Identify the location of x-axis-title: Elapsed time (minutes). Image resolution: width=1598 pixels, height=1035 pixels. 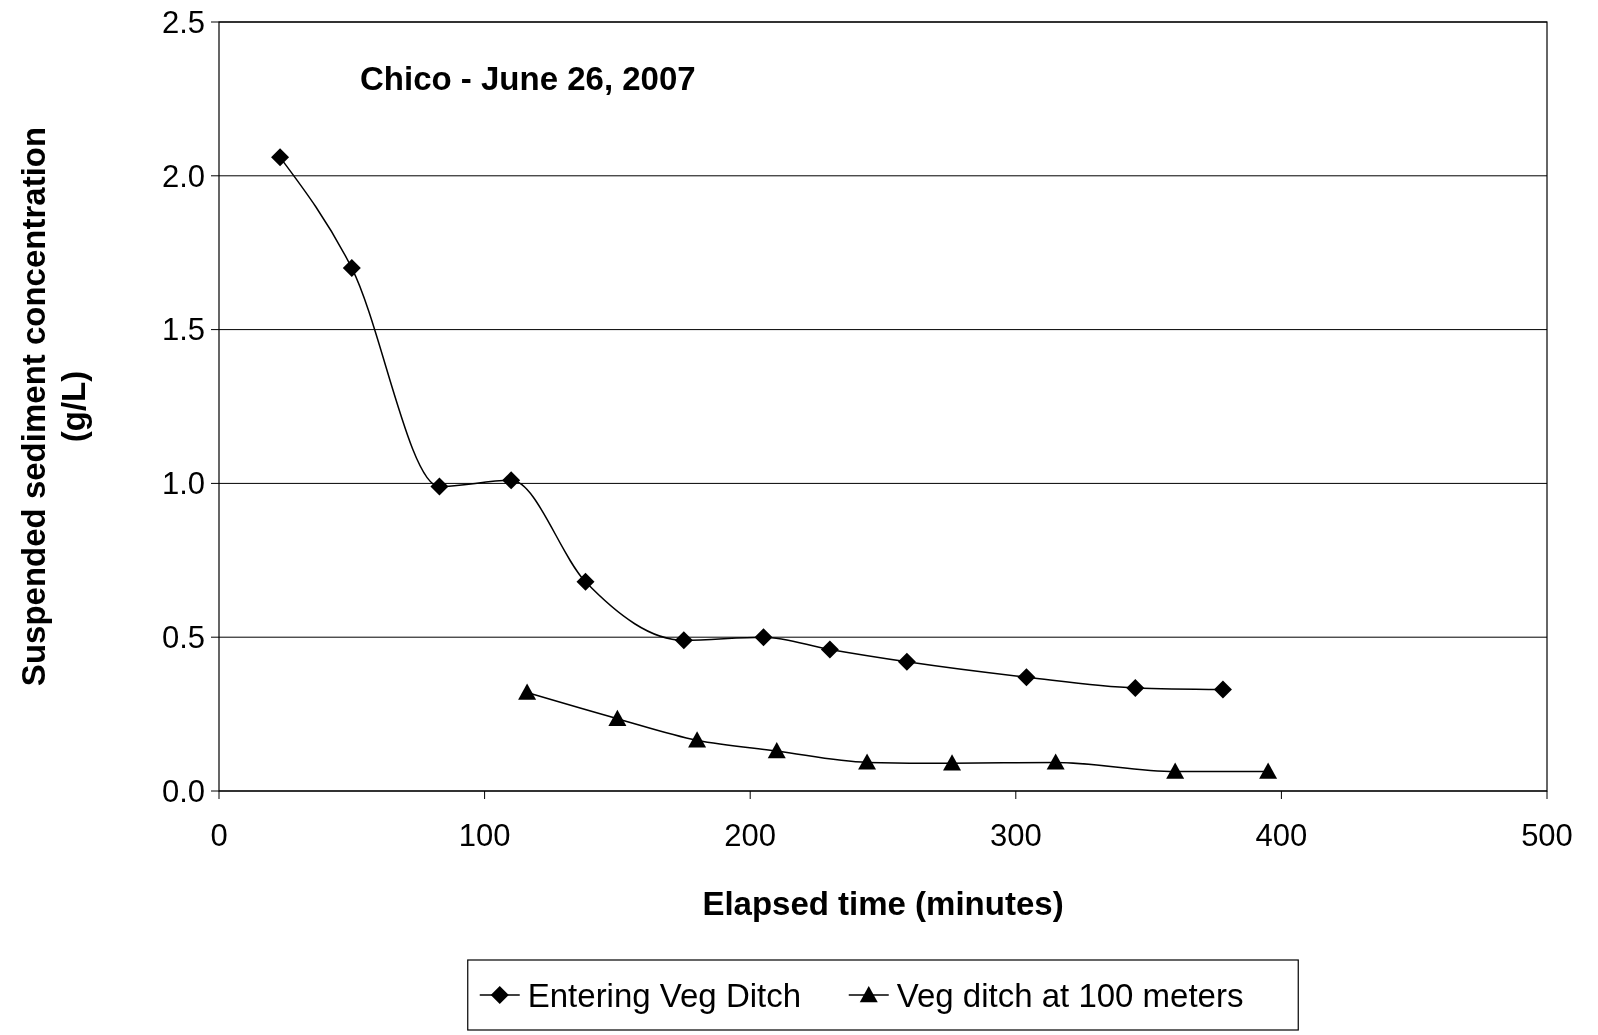
(883, 903).